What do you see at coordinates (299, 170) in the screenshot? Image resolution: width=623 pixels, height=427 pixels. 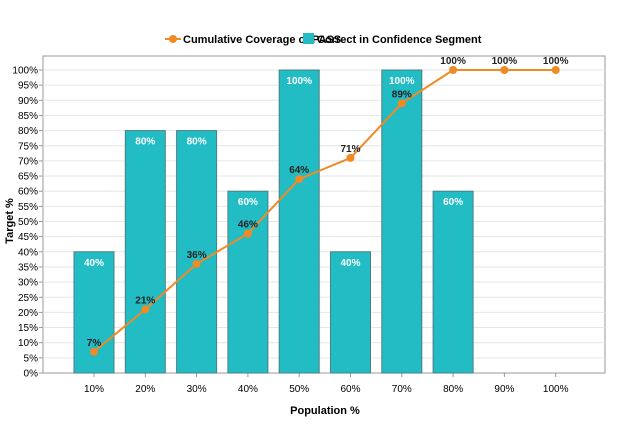 I see `line-value-label: 64%` at bounding box center [299, 170].